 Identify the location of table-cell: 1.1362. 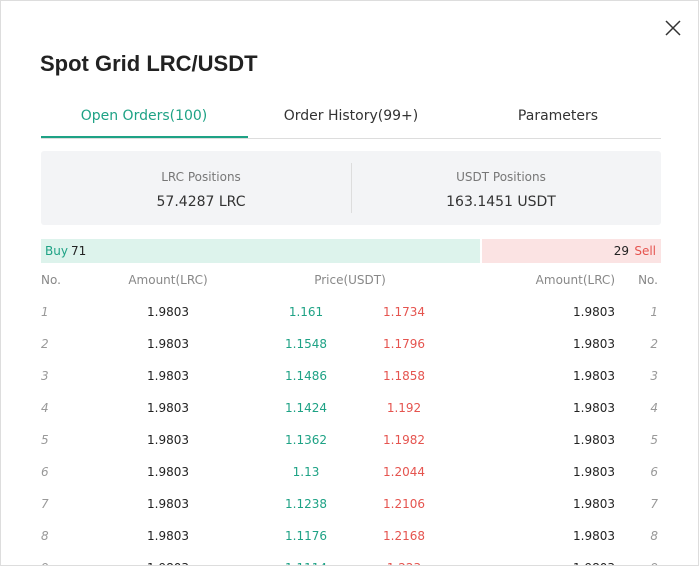
(306, 440).